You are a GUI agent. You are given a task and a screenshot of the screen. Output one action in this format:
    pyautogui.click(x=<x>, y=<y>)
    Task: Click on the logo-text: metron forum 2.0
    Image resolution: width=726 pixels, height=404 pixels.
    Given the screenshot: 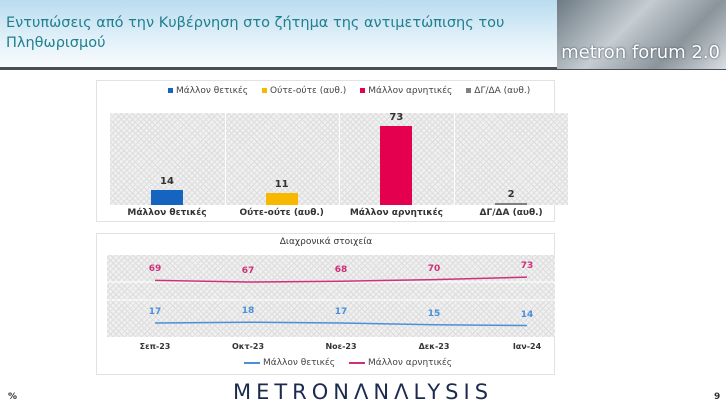 What is the action you would take?
    pyautogui.click(x=640, y=52)
    